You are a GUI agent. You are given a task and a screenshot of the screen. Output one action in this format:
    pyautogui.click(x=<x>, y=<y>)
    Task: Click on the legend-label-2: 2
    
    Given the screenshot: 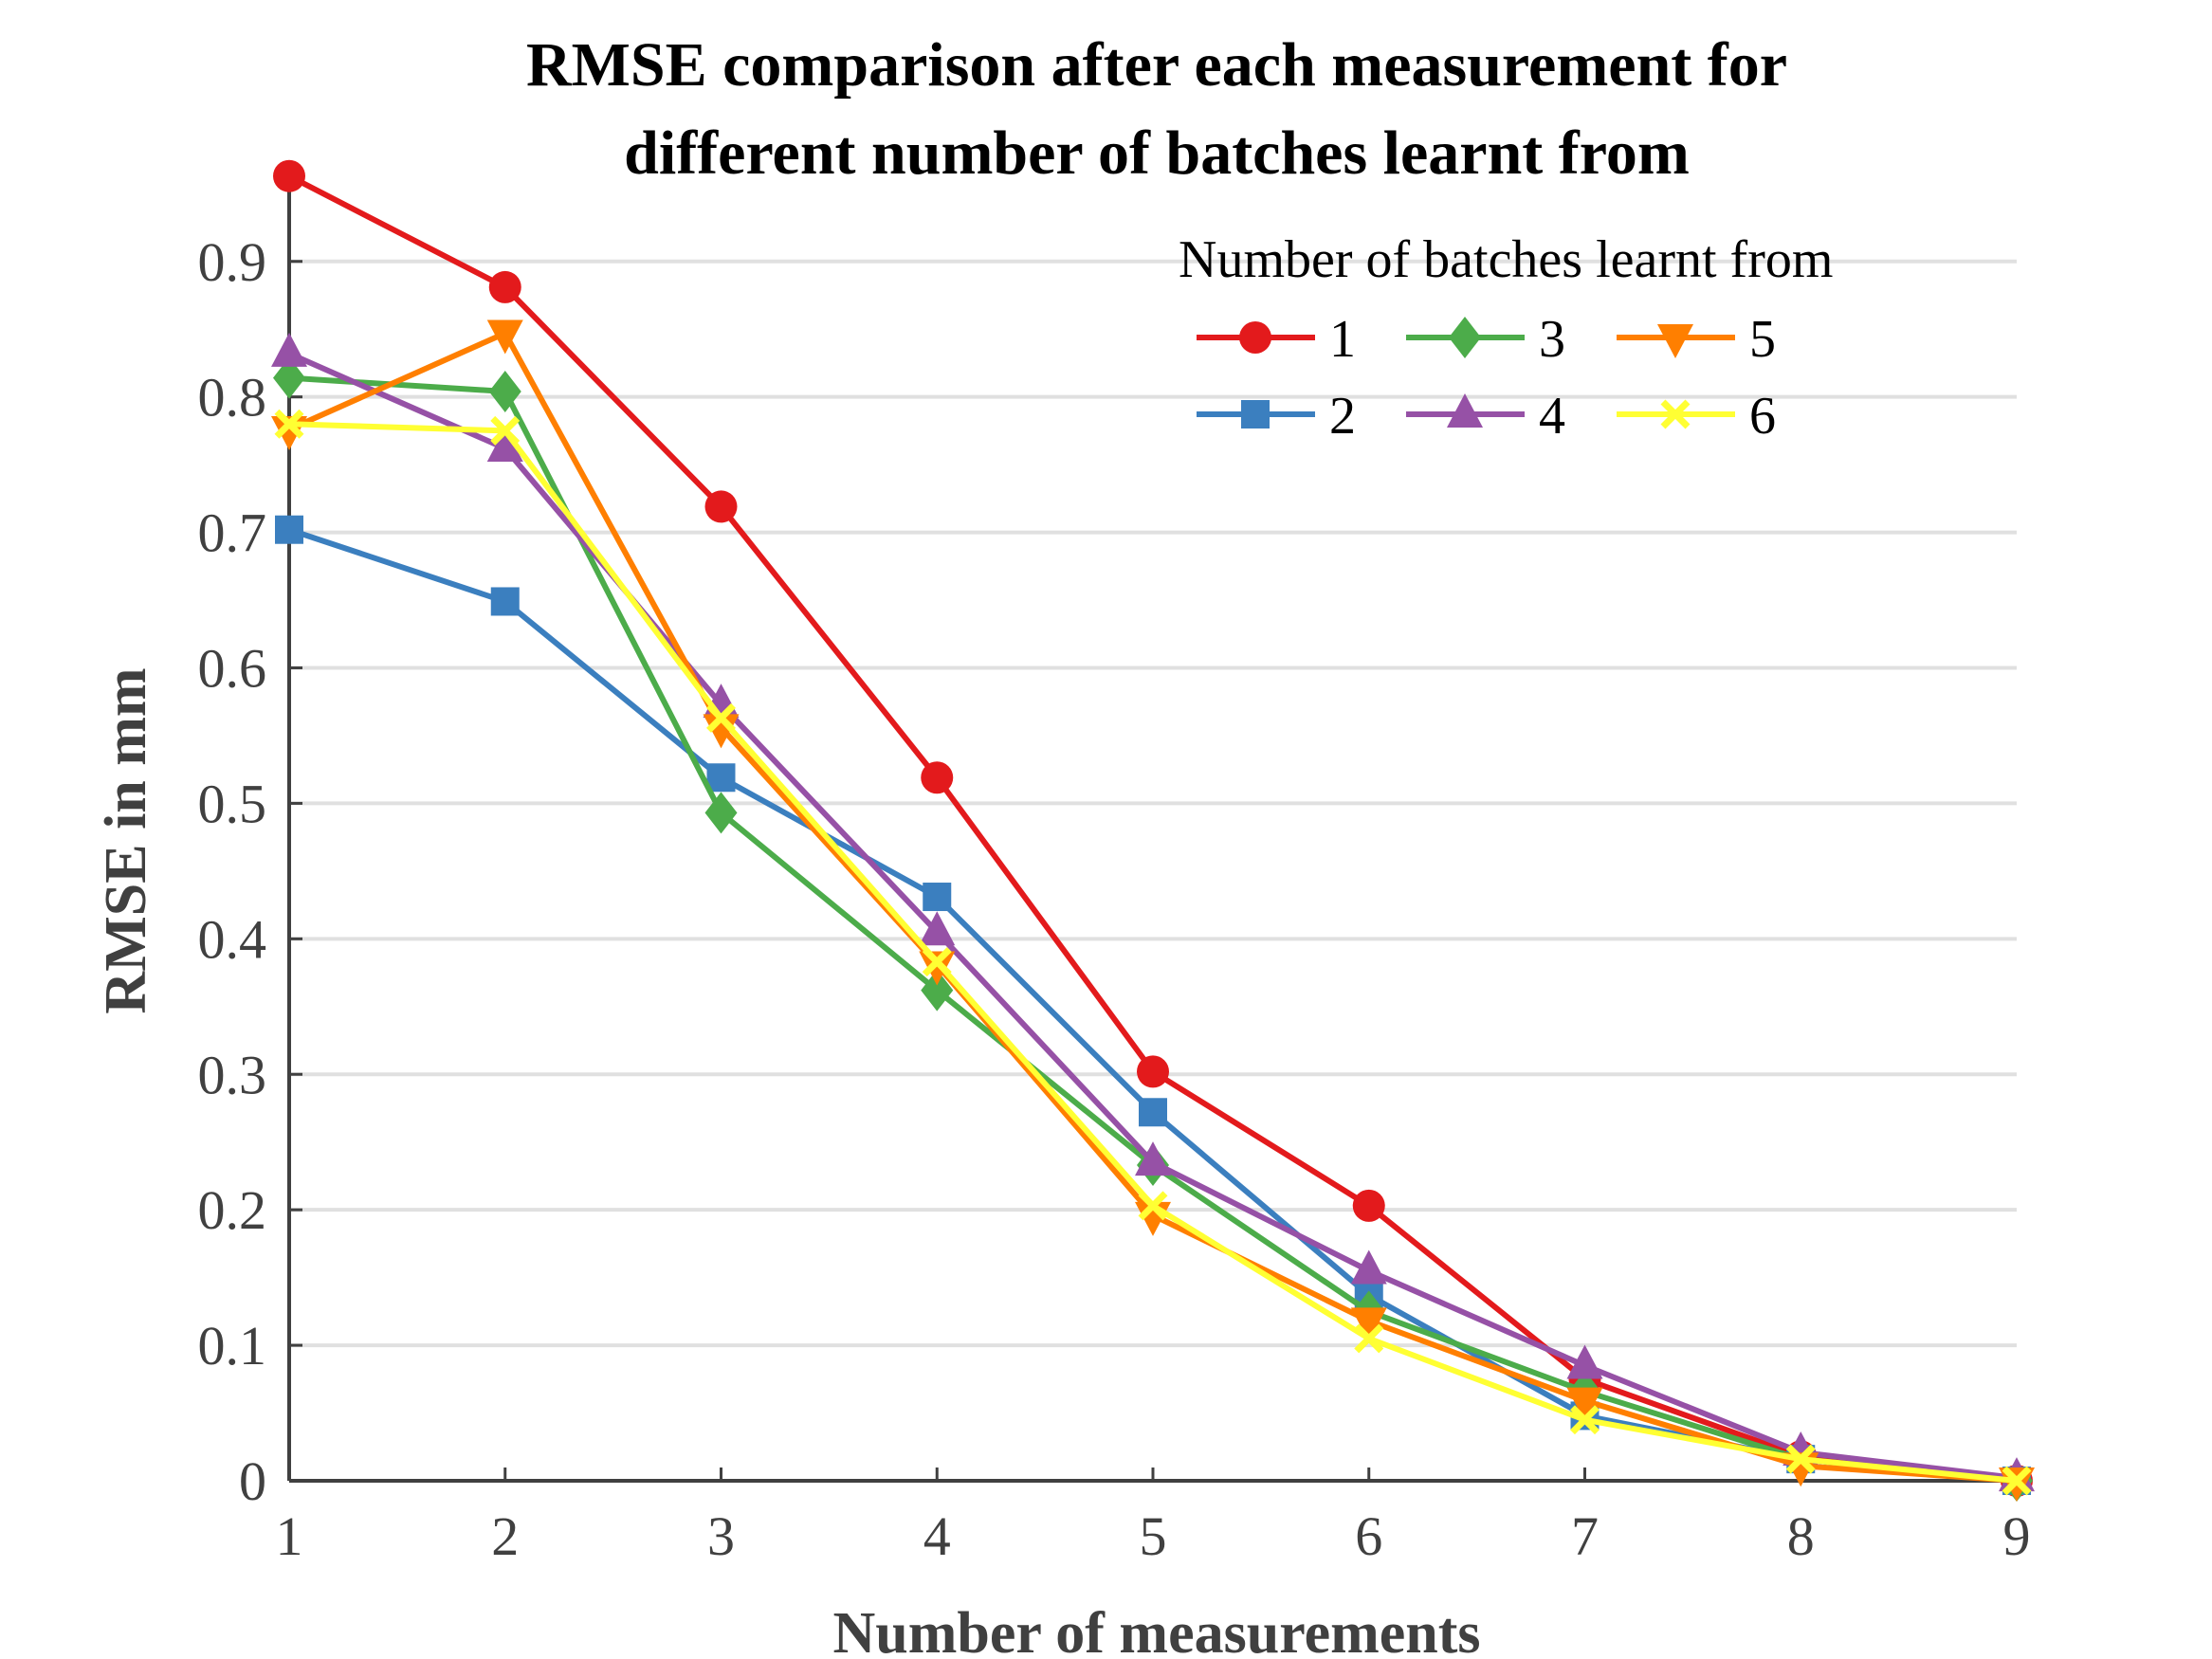 What is the action you would take?
    pyautogui.click(x=1342, y=416)
    